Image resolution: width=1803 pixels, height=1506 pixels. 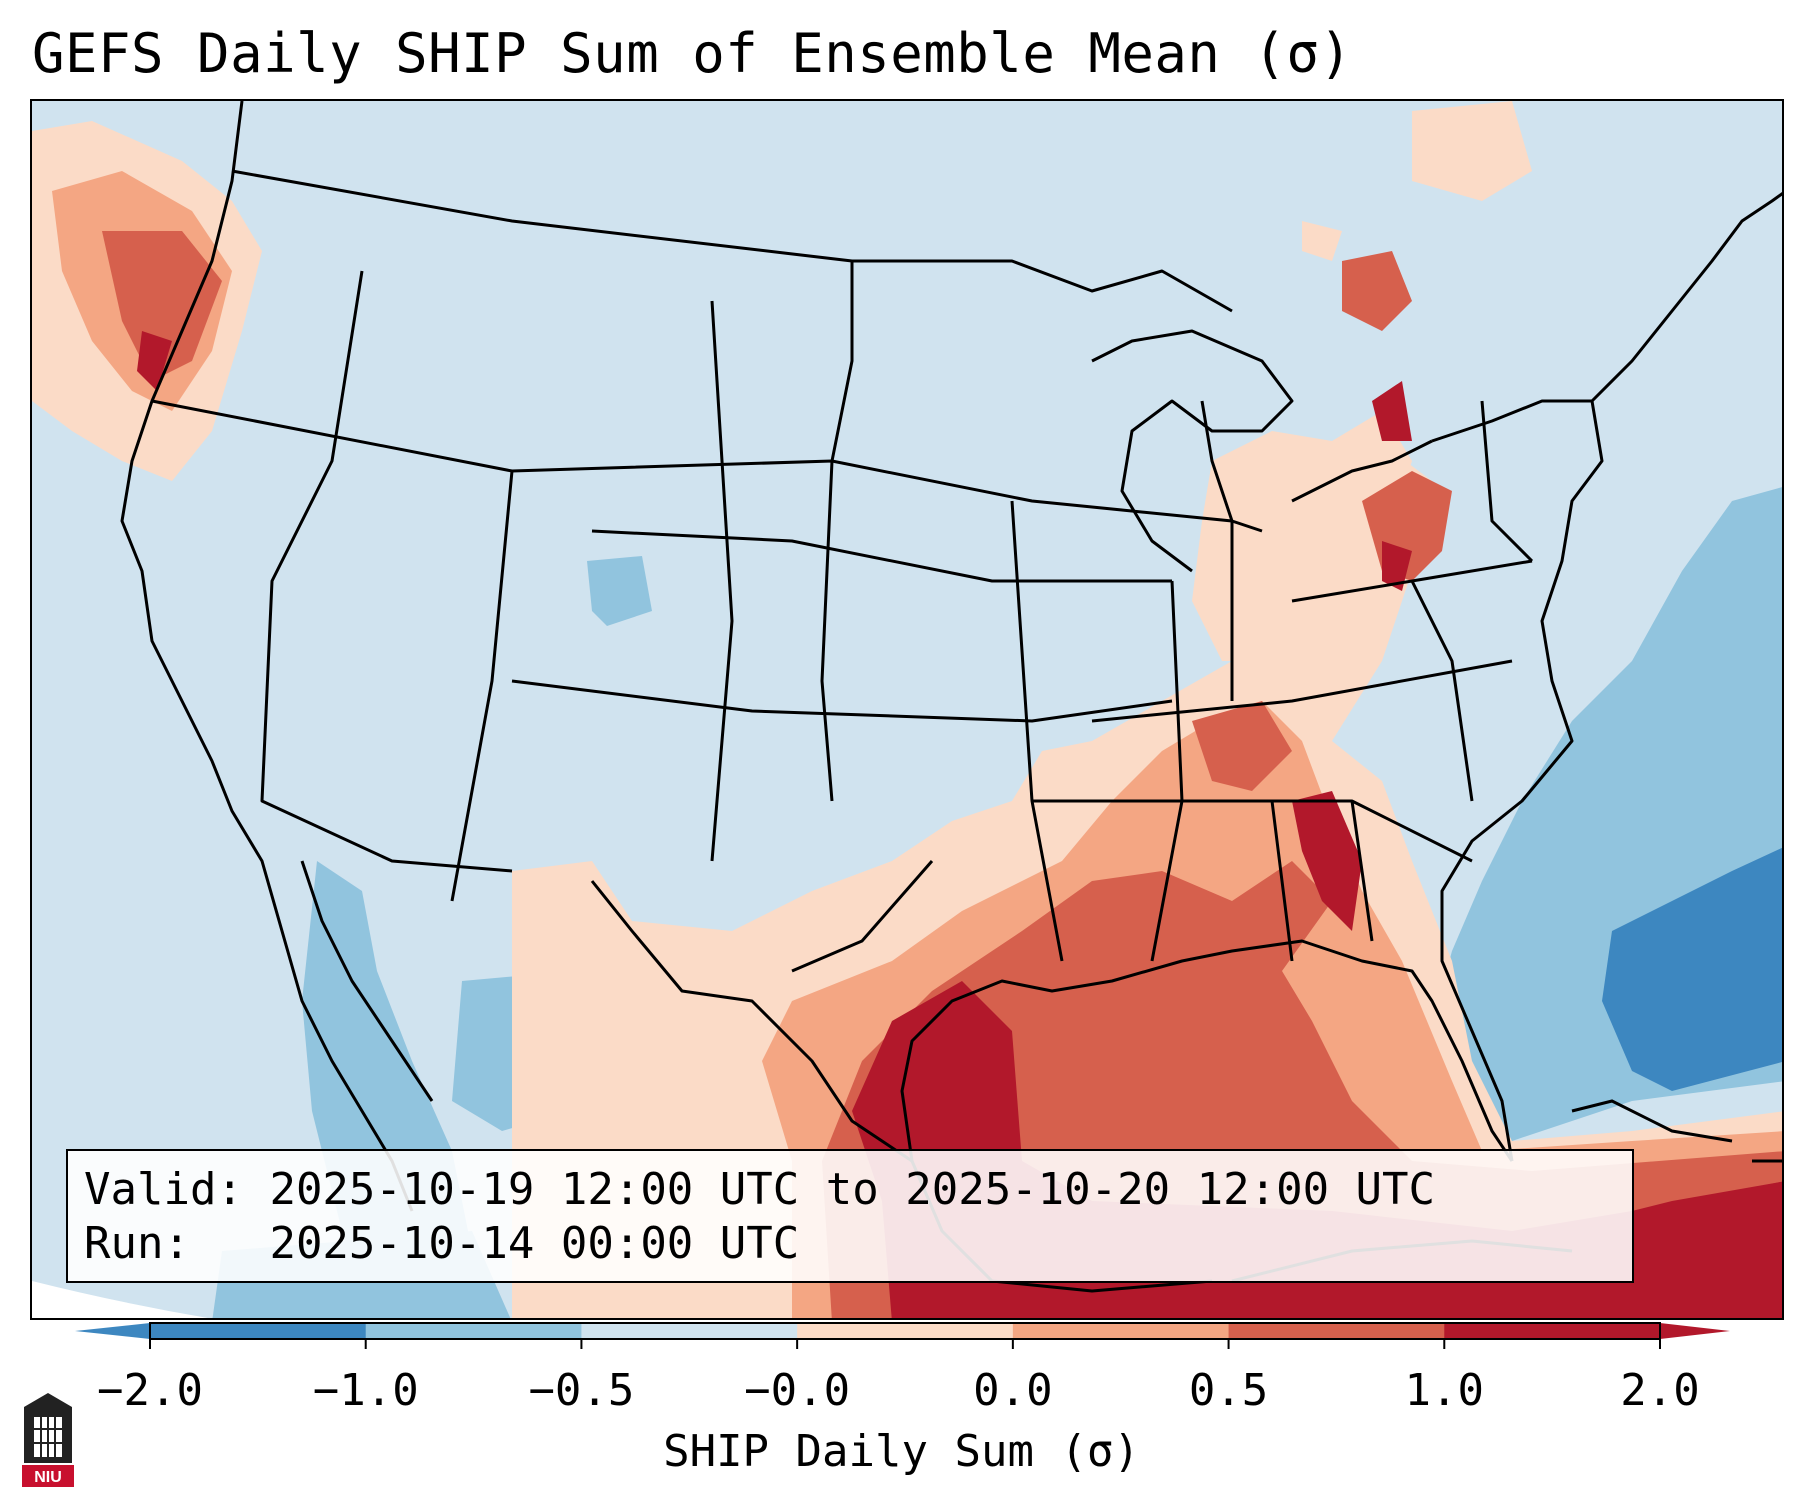 I want to click on colorbar-tick-label: −1.0, so click(x=365, y=1390).